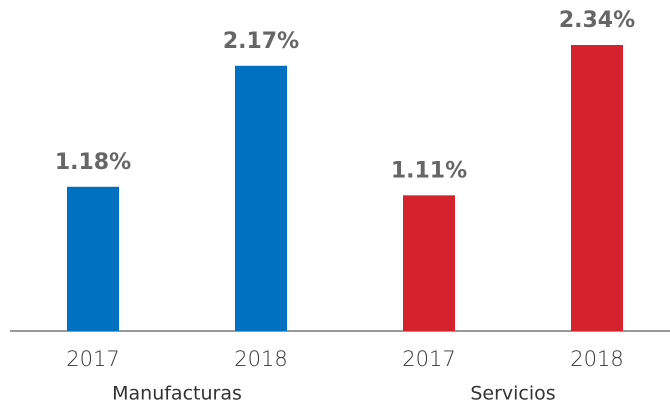 The image size is (670, 405). I want to click on value-label: 2.17%, so click(261, 41).